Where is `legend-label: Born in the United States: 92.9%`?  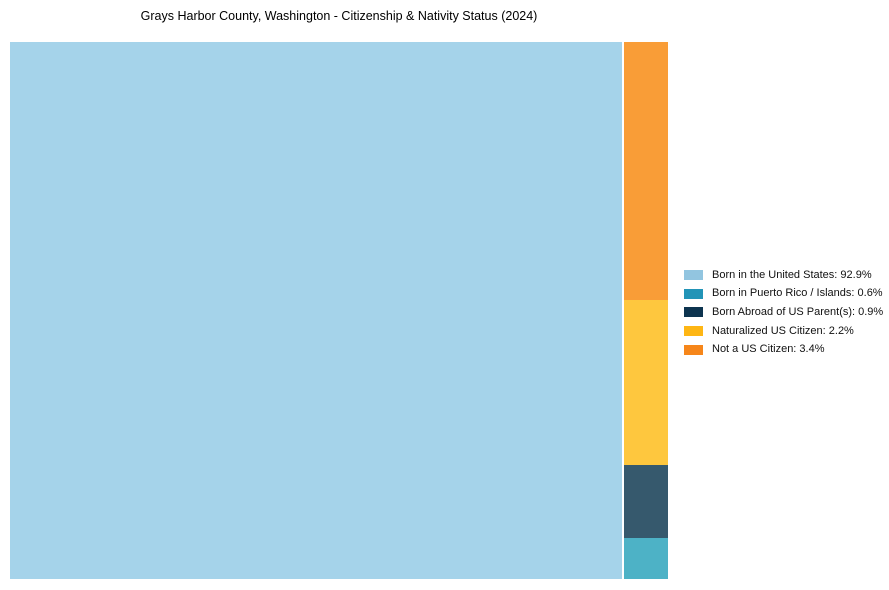 legend-label: Born in the United States: 92.9% is located at coordinates (792, 274).